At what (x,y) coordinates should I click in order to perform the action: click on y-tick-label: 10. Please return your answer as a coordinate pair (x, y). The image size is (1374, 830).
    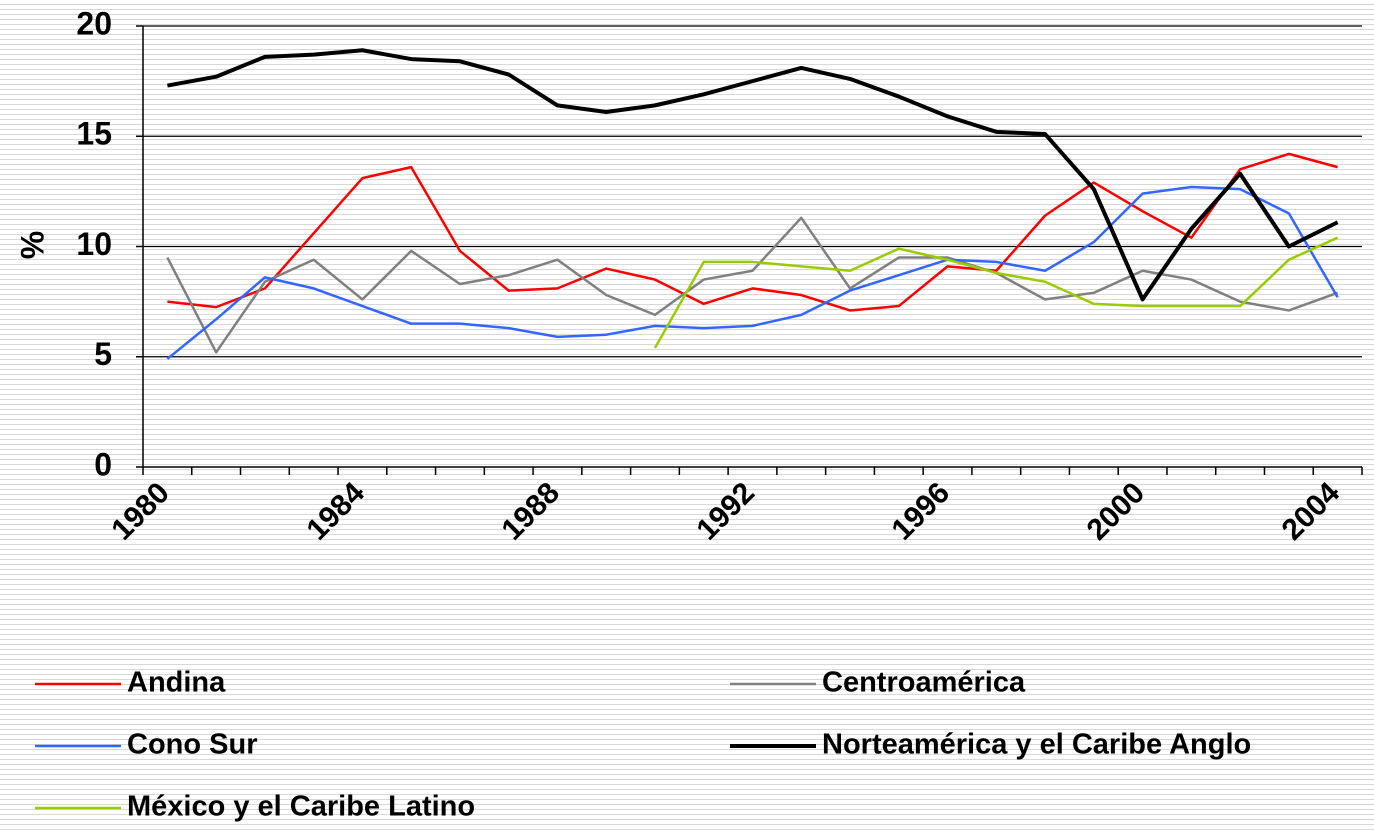
    Looking at the image, I should click on (94, 244).